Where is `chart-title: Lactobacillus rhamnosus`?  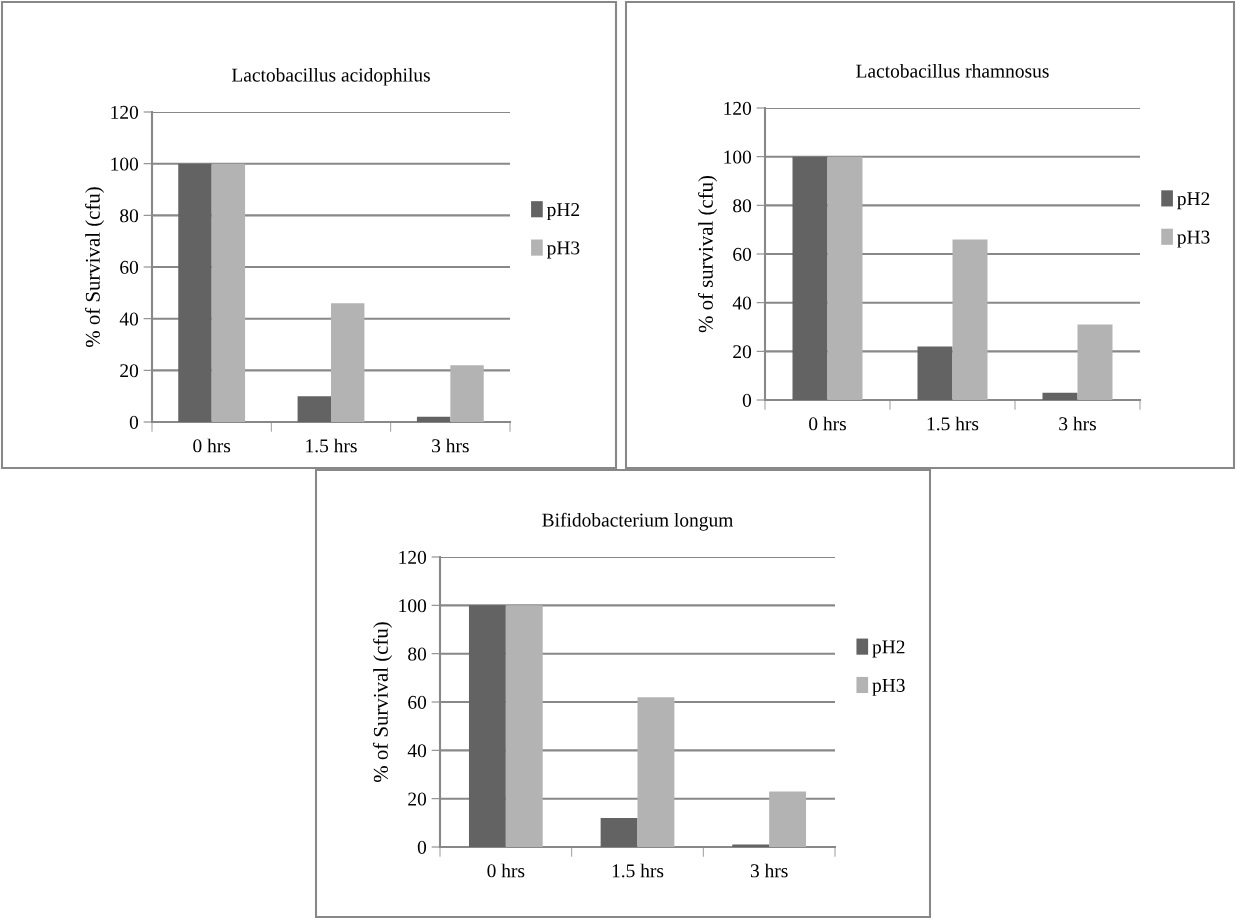 chart-title: Lactobacillus rhamnosus is located at coordinates (952, 70).